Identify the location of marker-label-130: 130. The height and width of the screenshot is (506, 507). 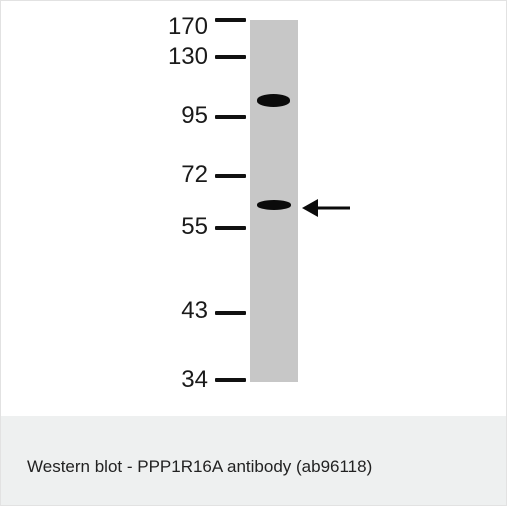
(187, 56).